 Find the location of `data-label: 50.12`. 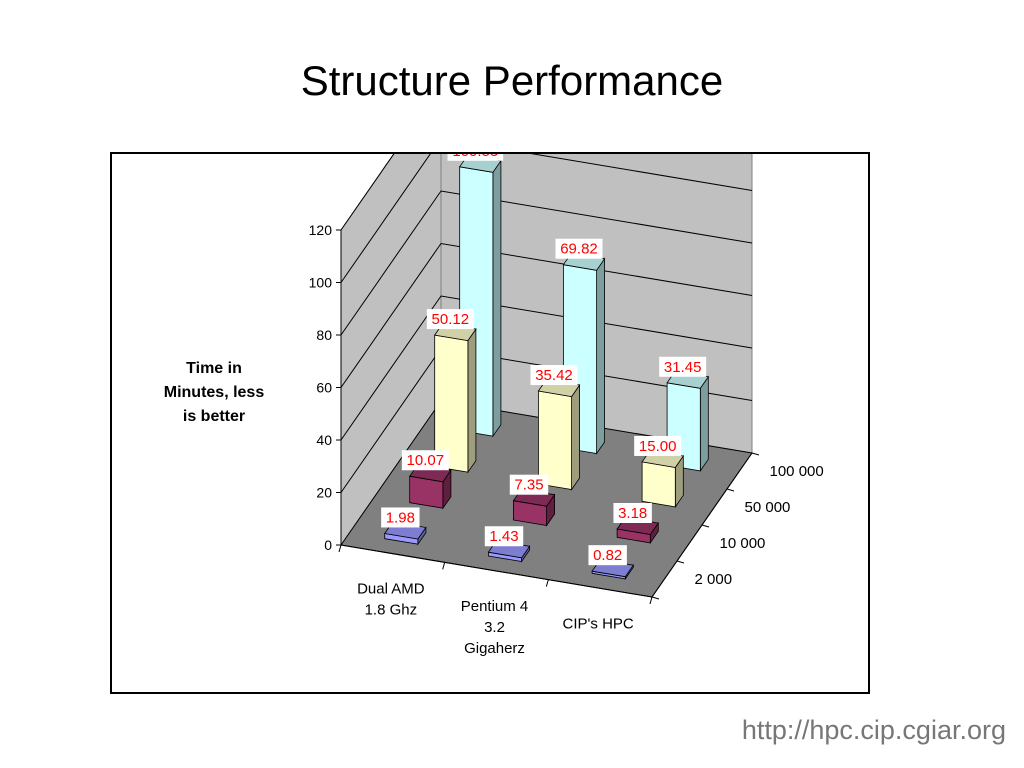

data-label: 50.12 is located at coordinates (451, 319).